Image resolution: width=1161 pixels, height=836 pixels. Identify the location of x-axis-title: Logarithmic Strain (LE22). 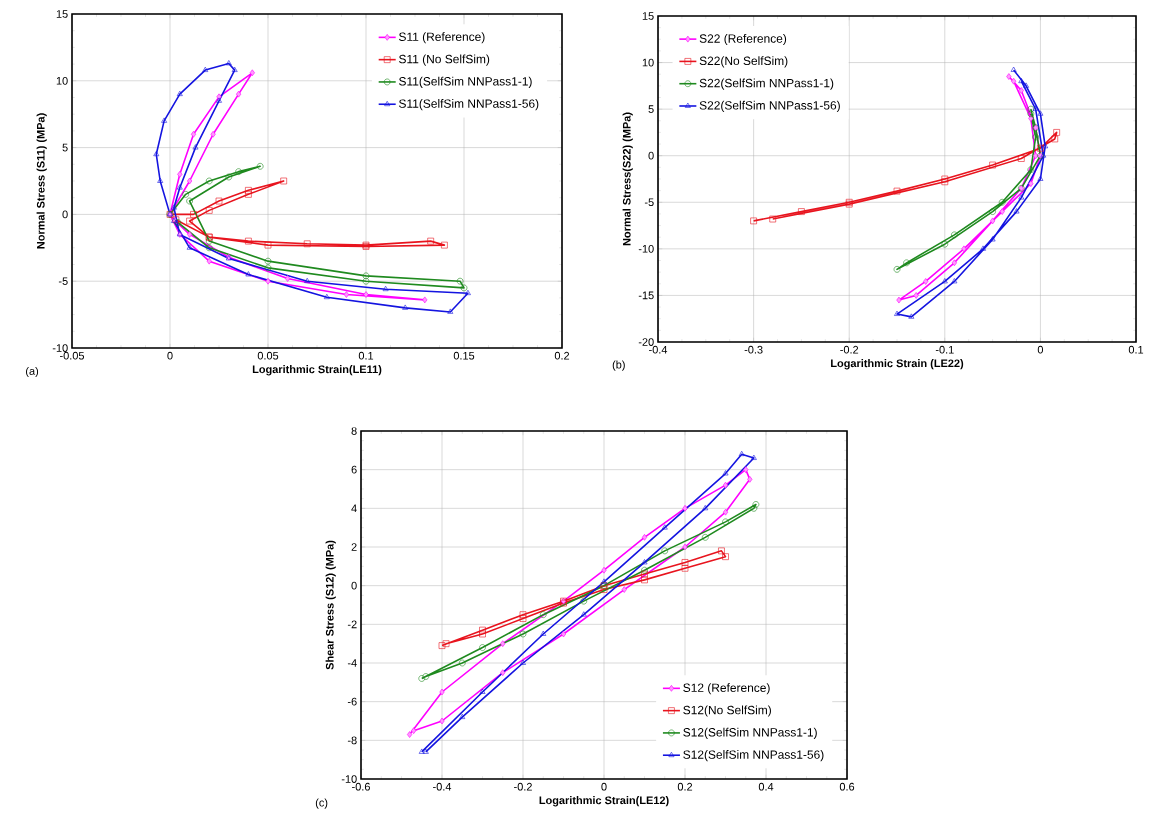
(897, 364).